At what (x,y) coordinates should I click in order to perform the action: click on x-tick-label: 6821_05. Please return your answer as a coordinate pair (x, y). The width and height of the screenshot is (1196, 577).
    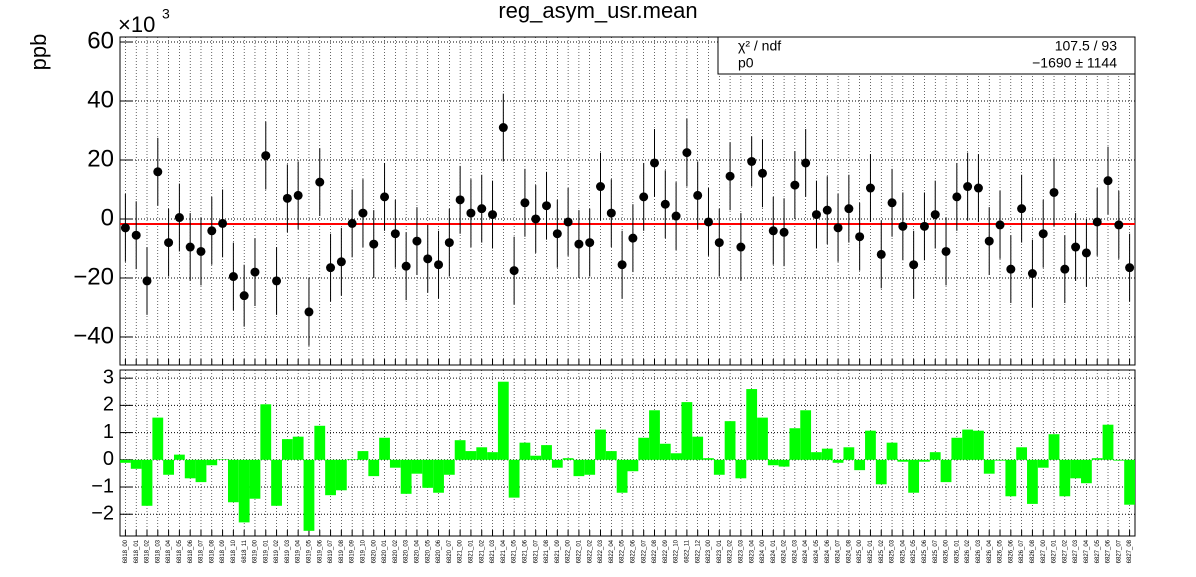
    Looking at the image, I should click on (515, 551).